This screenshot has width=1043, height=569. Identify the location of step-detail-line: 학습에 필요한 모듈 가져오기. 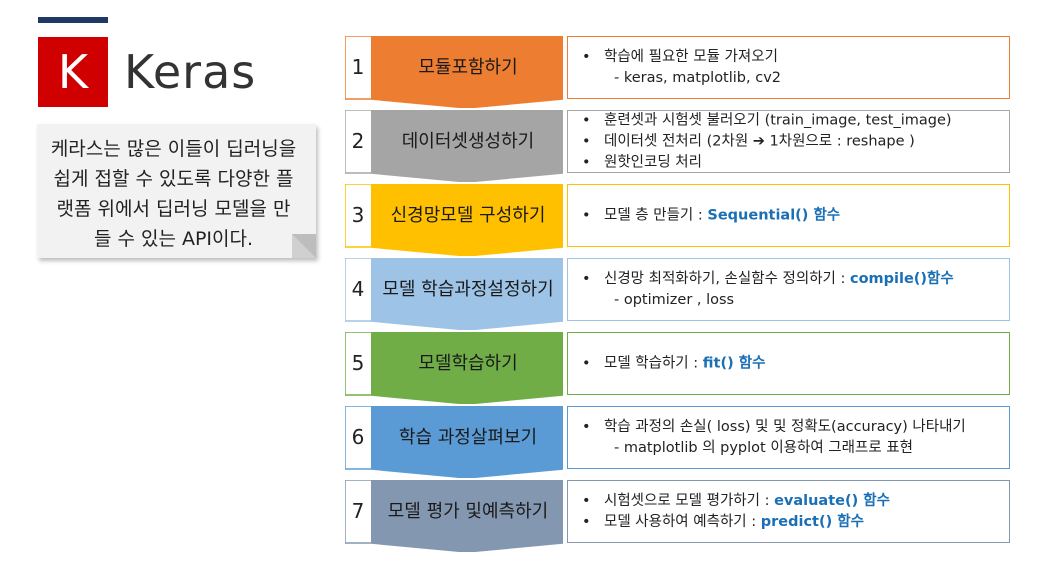
(791, 57).